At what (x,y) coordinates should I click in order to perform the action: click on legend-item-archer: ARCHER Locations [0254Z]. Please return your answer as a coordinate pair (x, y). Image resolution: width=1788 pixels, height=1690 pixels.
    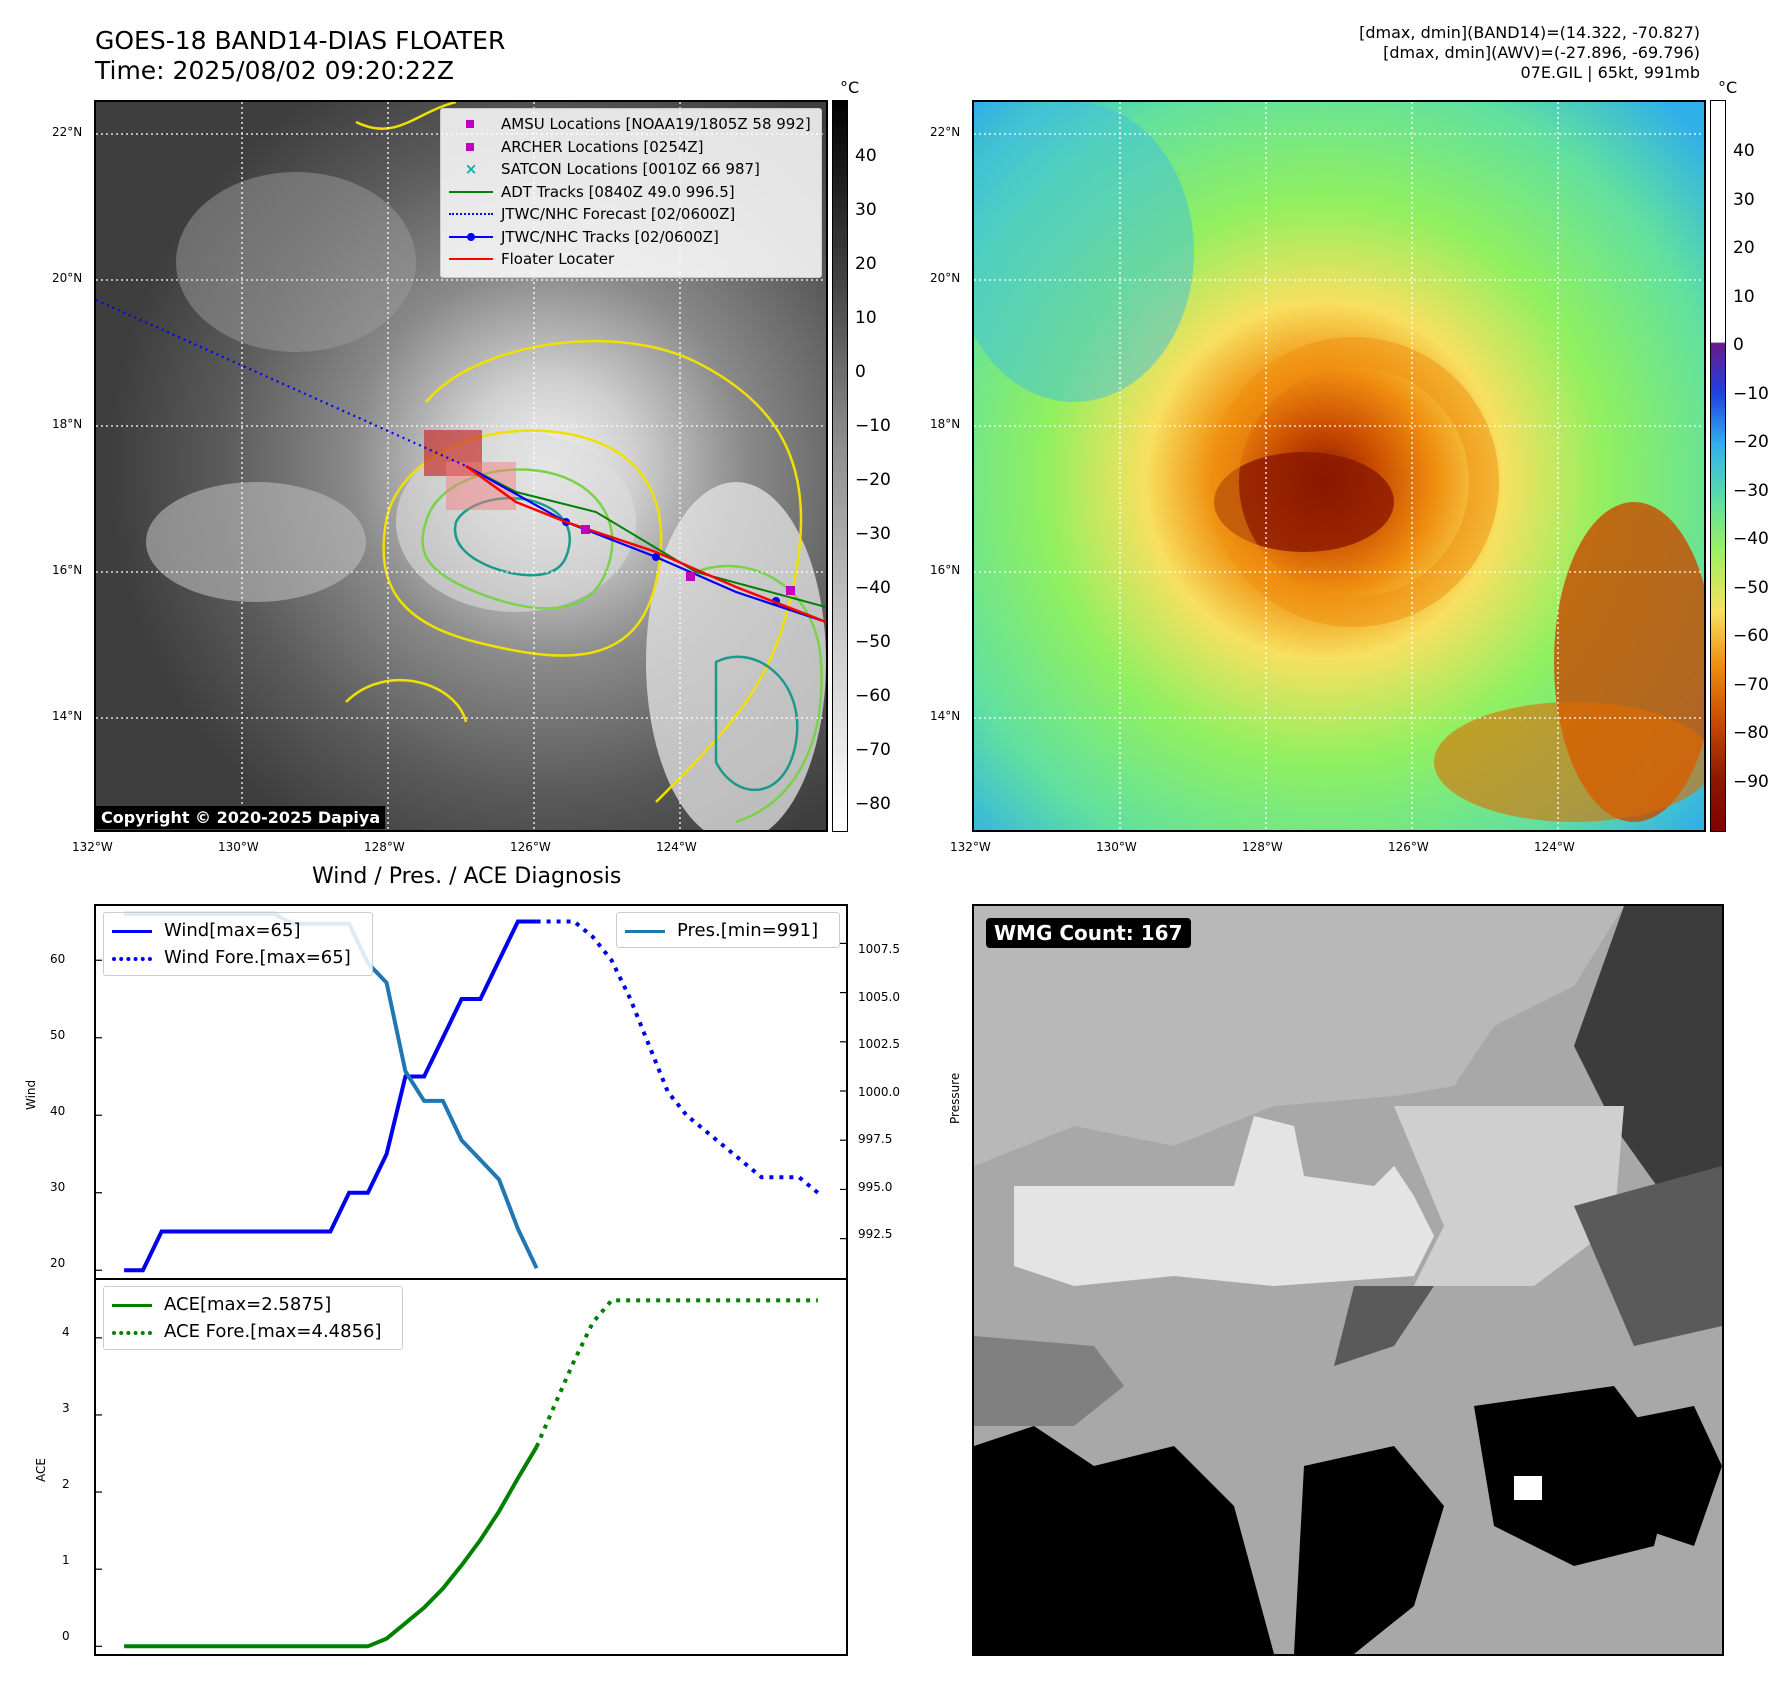
    Looking at the image, I should click on (631, 147).